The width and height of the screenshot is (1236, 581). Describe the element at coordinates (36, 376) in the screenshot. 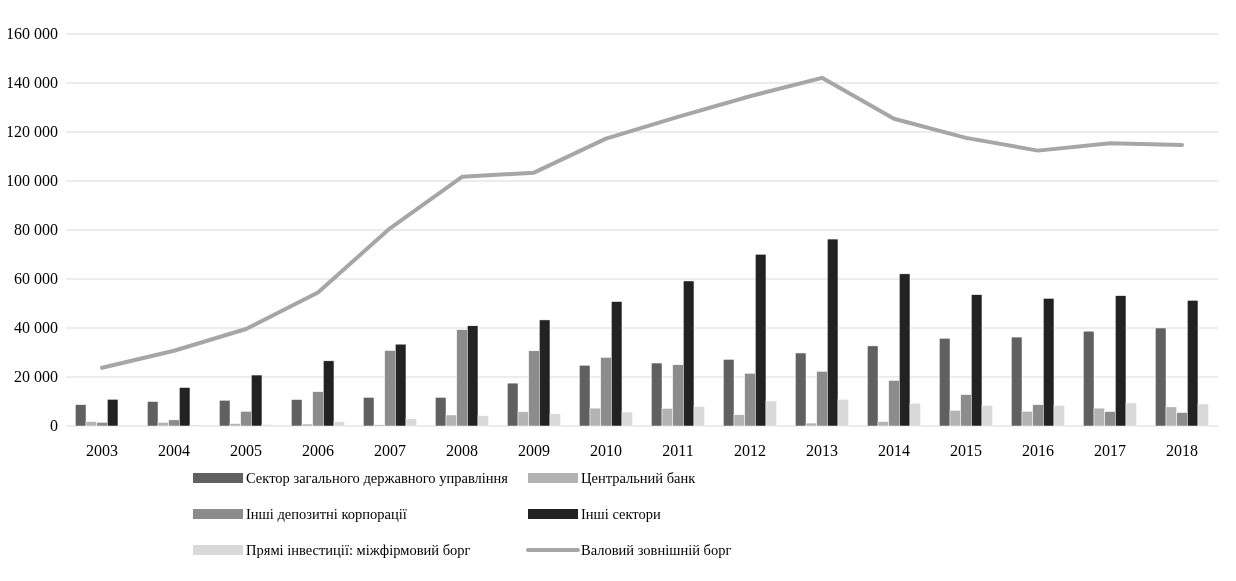

I see `y-tick-label: 20 000` at that location.